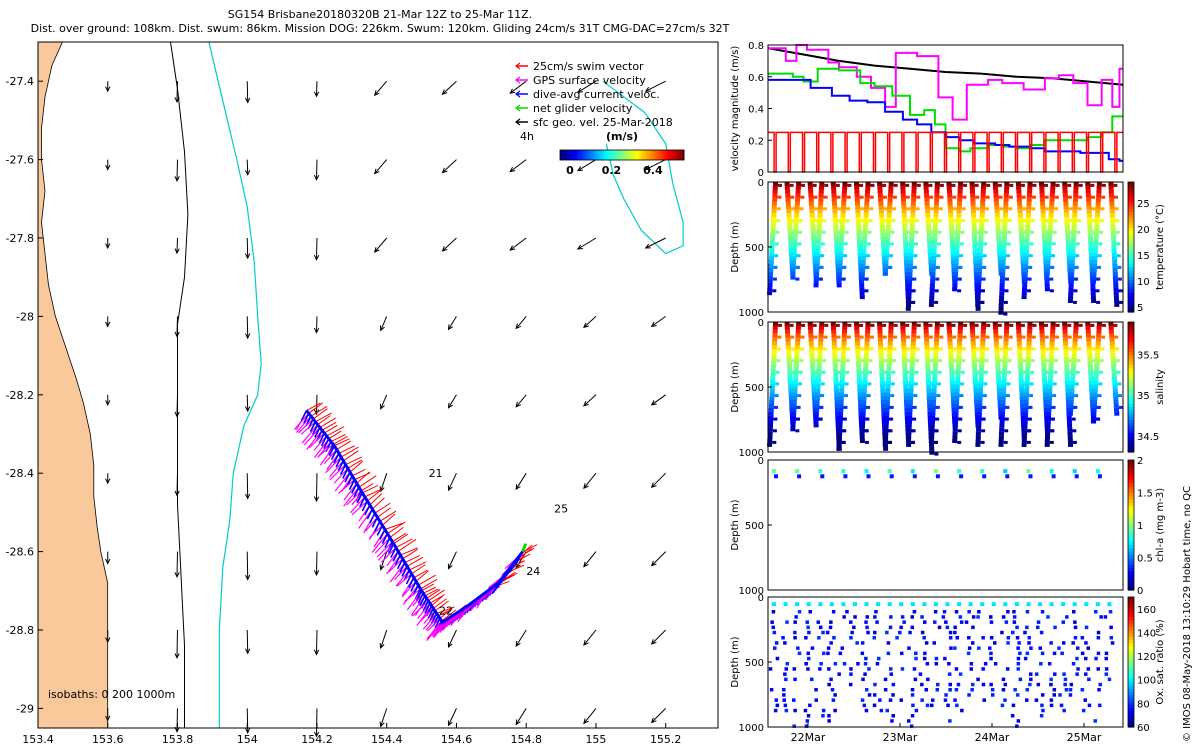 The width and height of the screenshot is (1200, 750). What do you see at coordinates (400, 564) in the screenshot?
I see `dive-avg-current-vector` at bounding box center [400, 564].